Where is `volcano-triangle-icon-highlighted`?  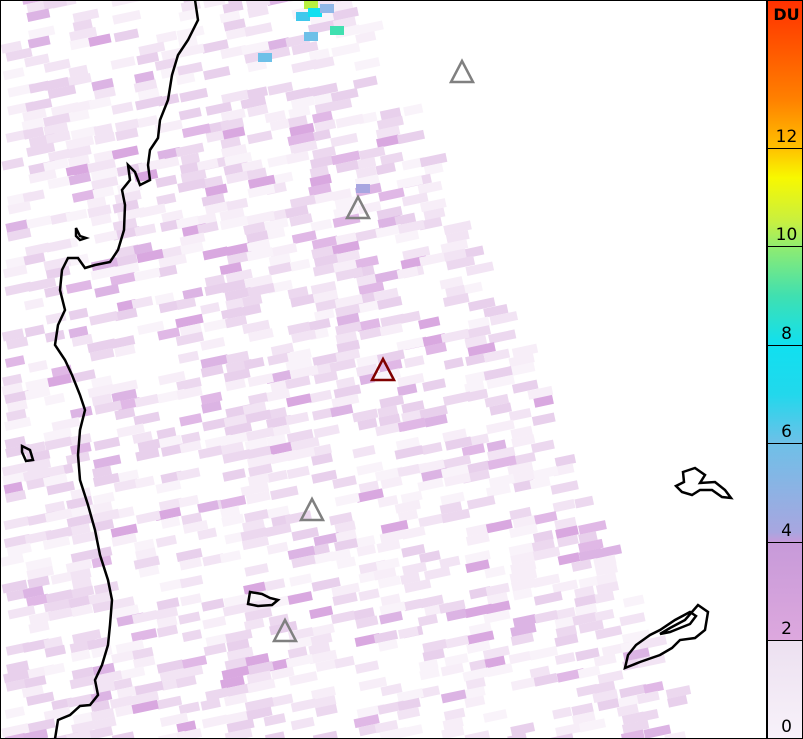 volcano-triangle-icon-highlighted is located at coordinates (383, 369).